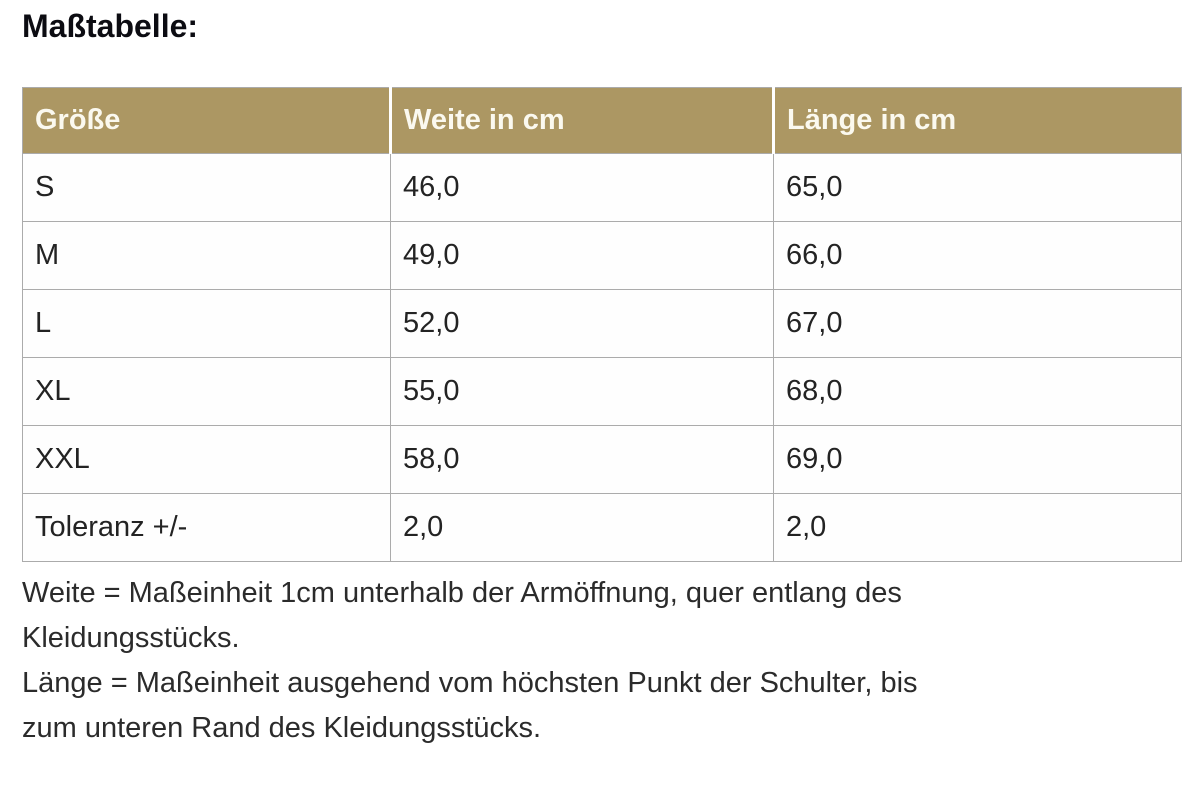  I want to click on table-cell: XL, so click(206, 391).